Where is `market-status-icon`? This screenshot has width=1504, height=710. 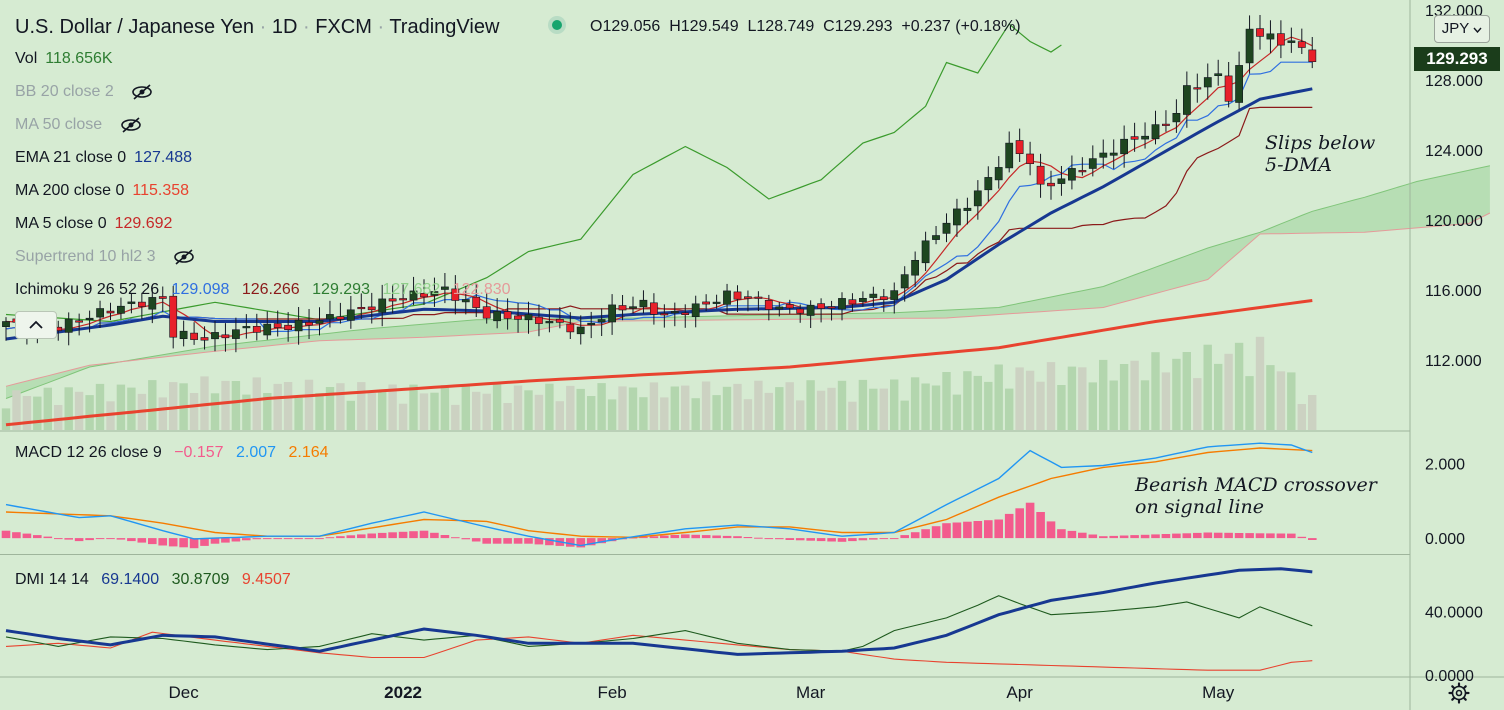 market-status-icon is located at coordinates (557, 25).